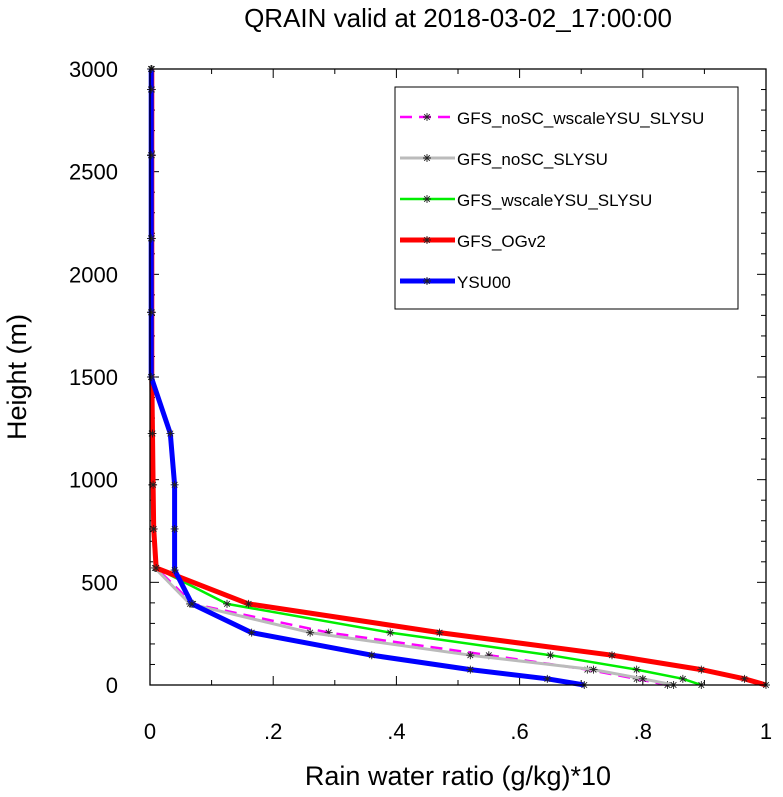 The height and width of the screenshot is (797, 783). What do you see at coordinates (484, 282) in the screenshot?
I see `legend-label: YSU00` at bounding box center [484, 282].